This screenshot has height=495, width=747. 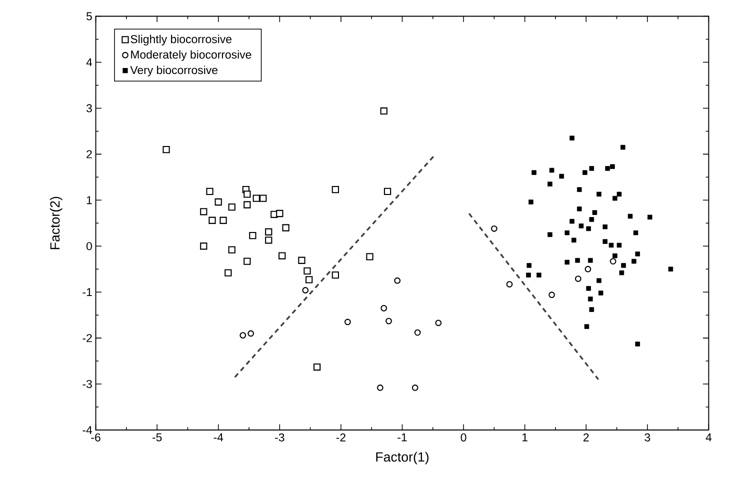 What do you see at coordinates (279, 437) in the screenshot?
I see `x-tick-label: -3` at bounding box center [279, 437].